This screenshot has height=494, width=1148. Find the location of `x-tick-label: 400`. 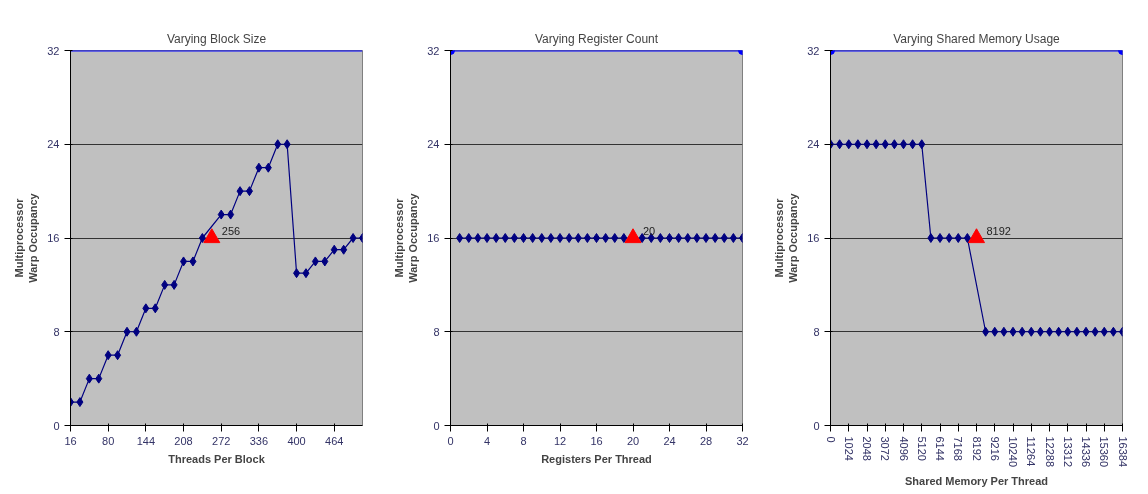

x-tick-label: 400 is located at coordinates (296, 440).